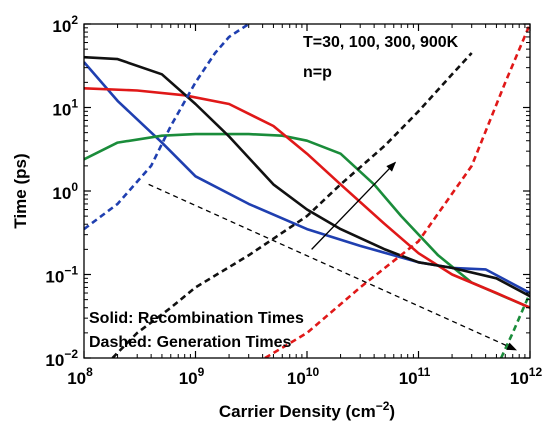  What do you see at coordinates (74, 20) in the screenshot?
I see `y-tick-label-exponent: 2` at bounding box center [74, 20].